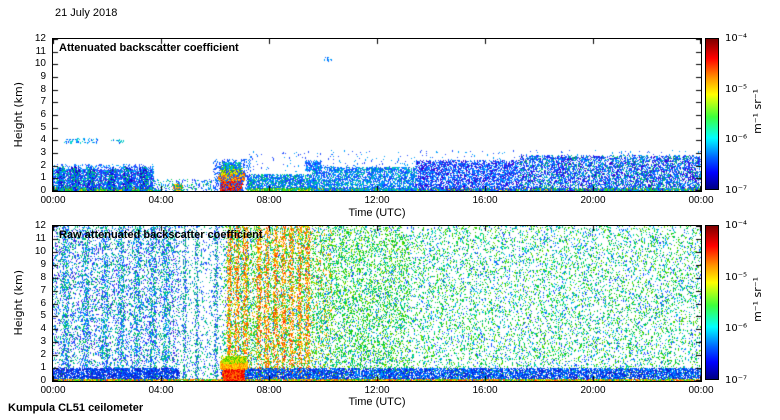 This screenshot has width=780, height=420. Describe the element at coordinates (161, 235) in the screenshot. I see `panel-title: Raw attenuated backscatter coefficient` at that location.